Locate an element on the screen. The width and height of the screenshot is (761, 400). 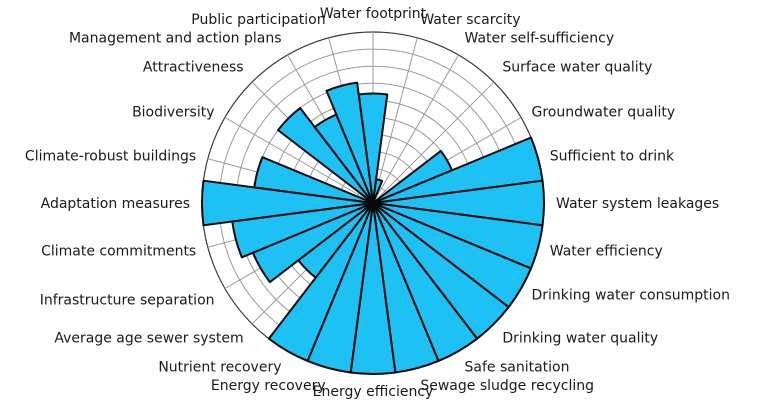
label-attractiveness: Attractiveness is located at coordinates (193, 68).